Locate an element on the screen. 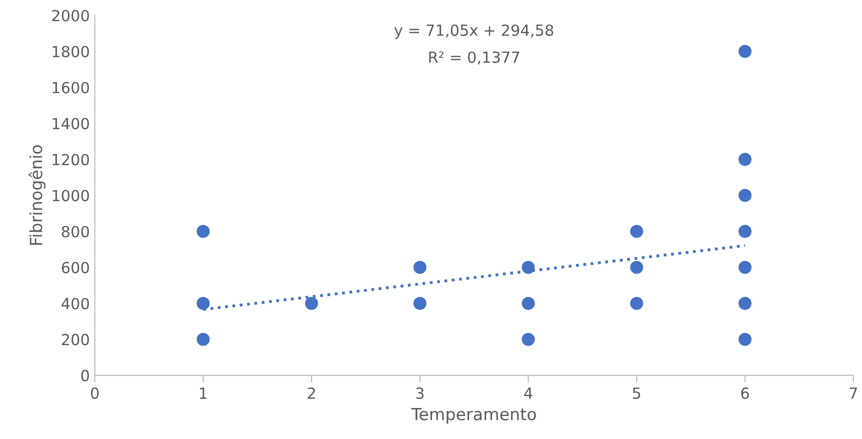 The height and width of the screenshot is (439, 862). y-tick-label: 1800 is located at coordinates (70, 52).